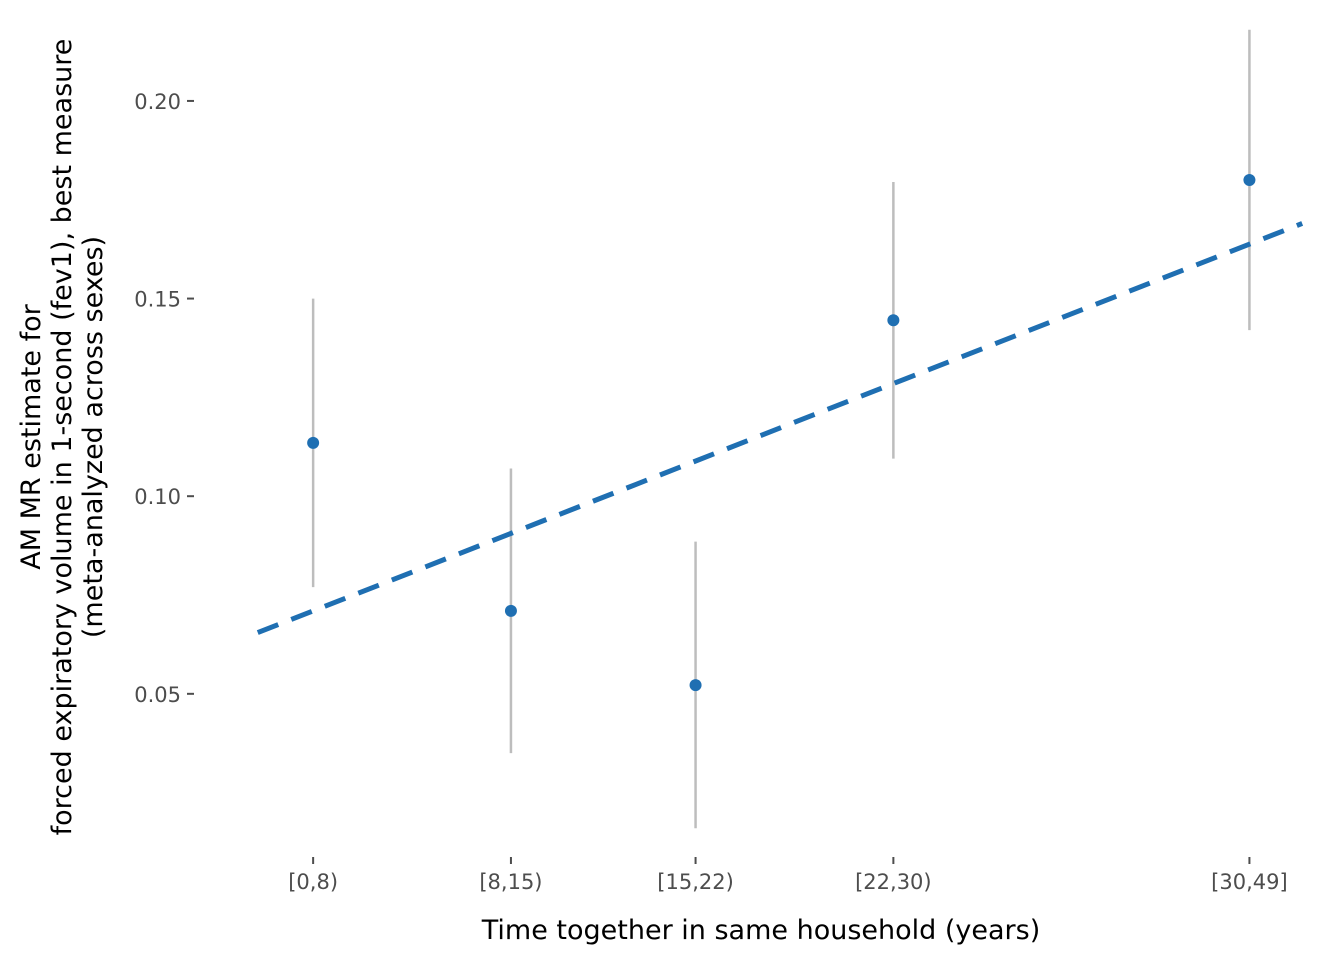  I want to click on y-axis-title-line: AM MR estimate for, so click(31, 436).